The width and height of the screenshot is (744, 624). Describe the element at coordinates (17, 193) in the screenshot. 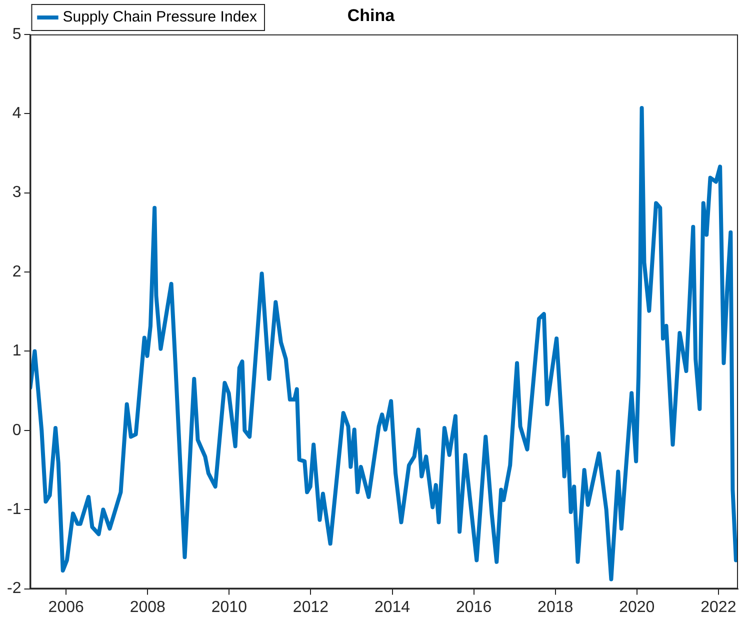

I see `y-tick-label: 3` at that location.